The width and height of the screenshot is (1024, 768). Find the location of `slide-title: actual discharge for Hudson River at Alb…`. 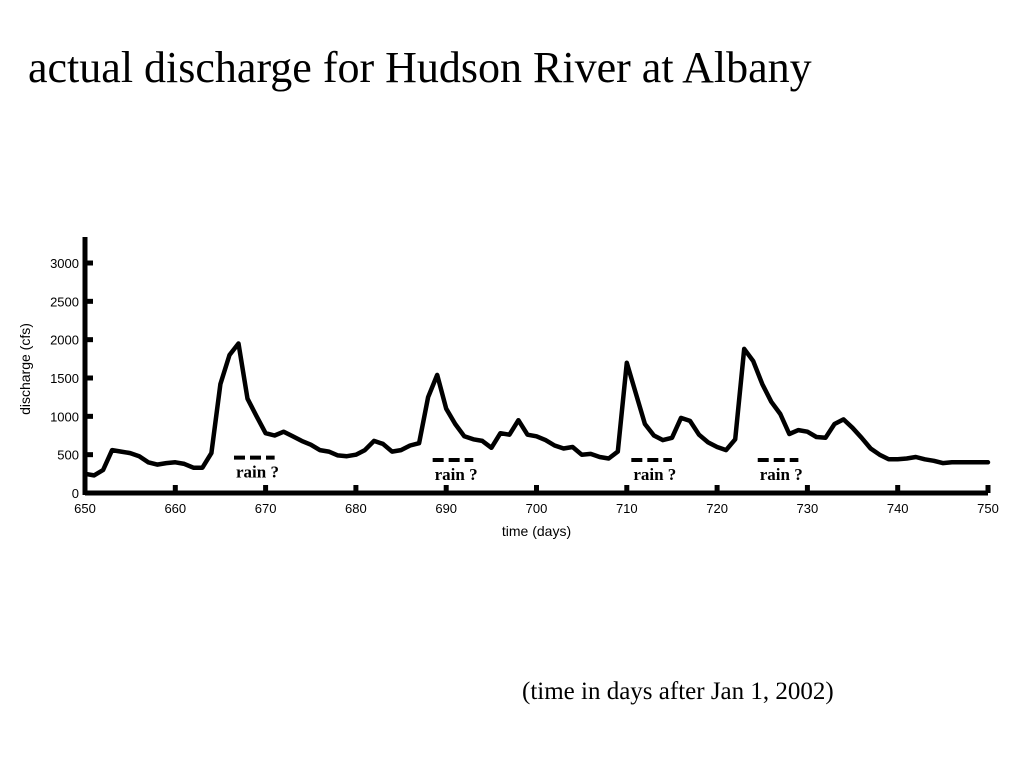

slide-title: actual discharge for Hudson River at Alb… is located at coordinates (420, 67).